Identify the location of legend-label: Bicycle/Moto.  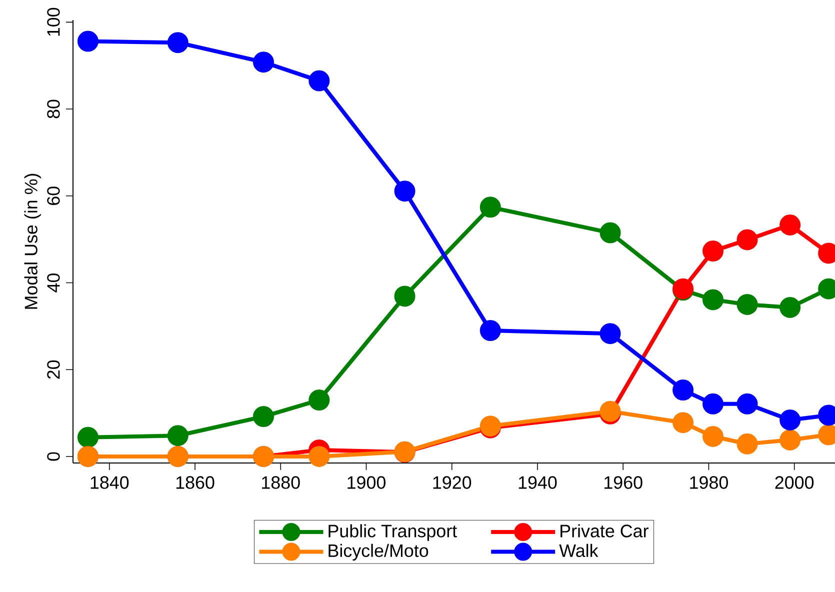
(378, 552).